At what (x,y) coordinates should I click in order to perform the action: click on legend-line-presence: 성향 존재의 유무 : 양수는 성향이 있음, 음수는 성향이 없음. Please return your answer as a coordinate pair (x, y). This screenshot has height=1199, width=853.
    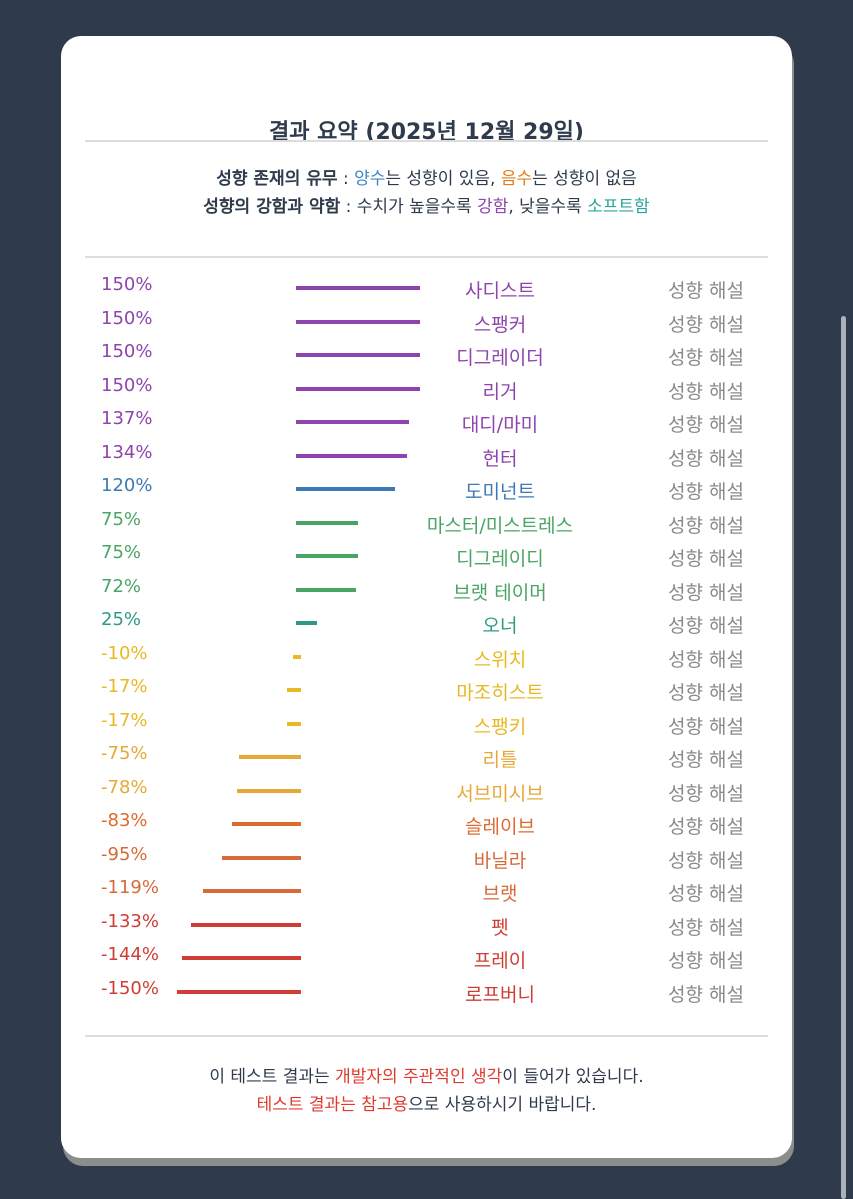
    Looking at the image, I should click on (426, 179).